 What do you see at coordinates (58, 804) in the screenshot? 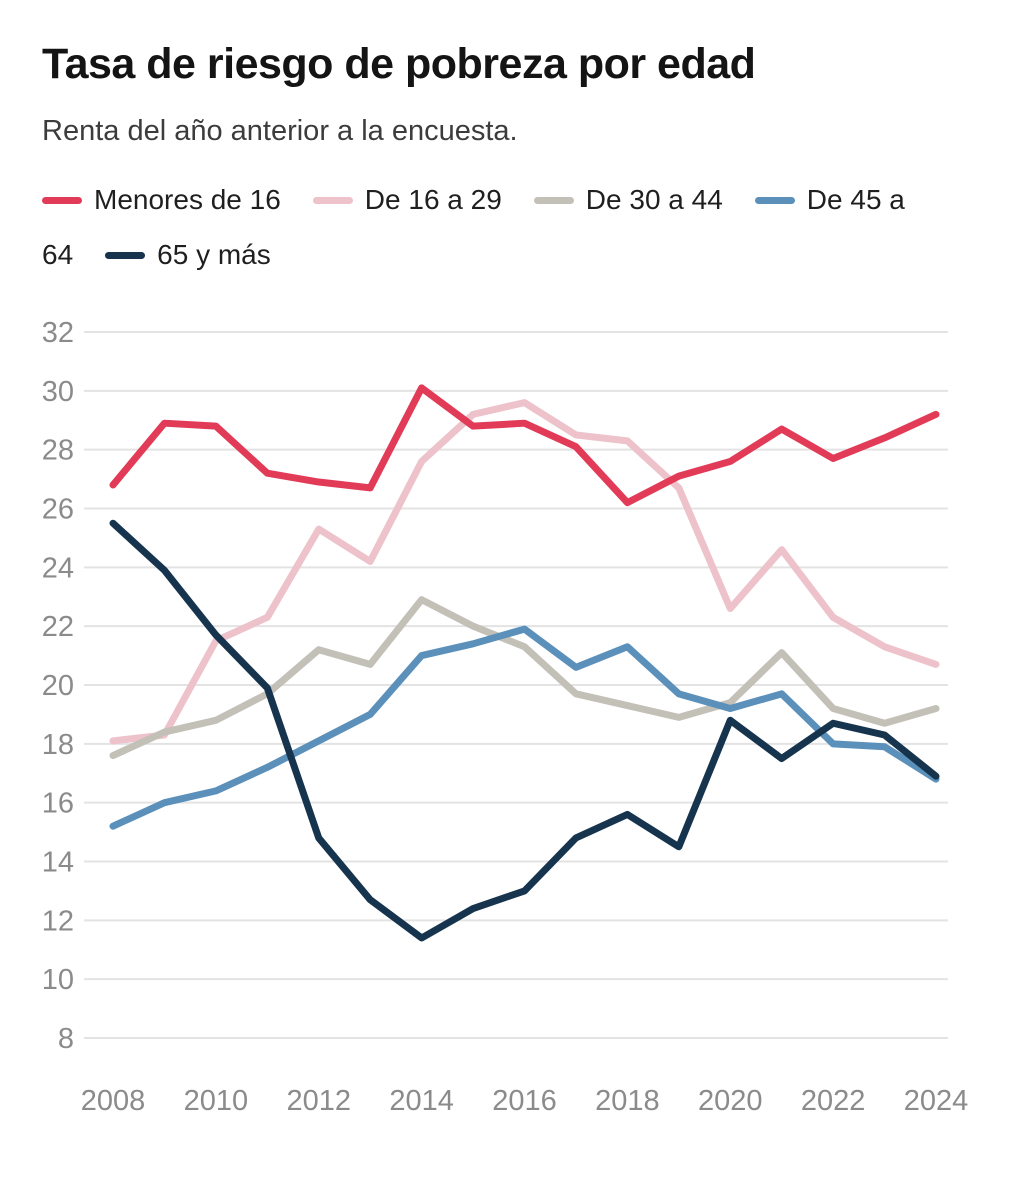
I see `y-tick-label: 16` at bounding box center [58, 804].